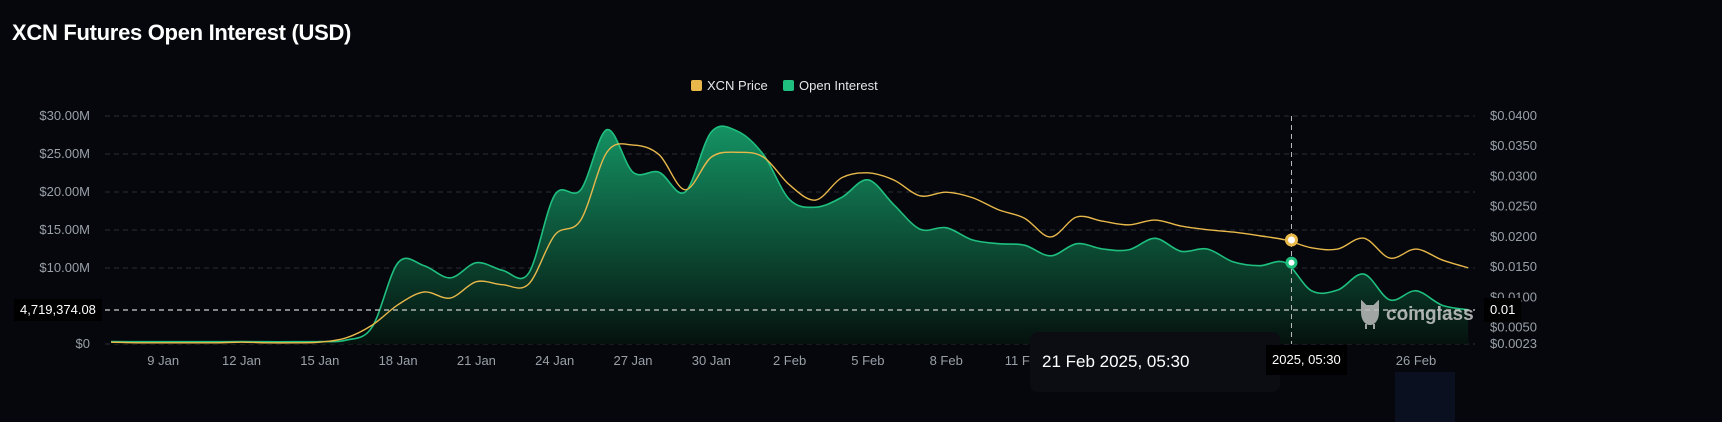 This screenshot has height=422, width=1722. What do you see at coordinates (1513, 145) in the screenshot?
I see `y-right-tick-label: $0.0350` at bounding box center [1513, 145].